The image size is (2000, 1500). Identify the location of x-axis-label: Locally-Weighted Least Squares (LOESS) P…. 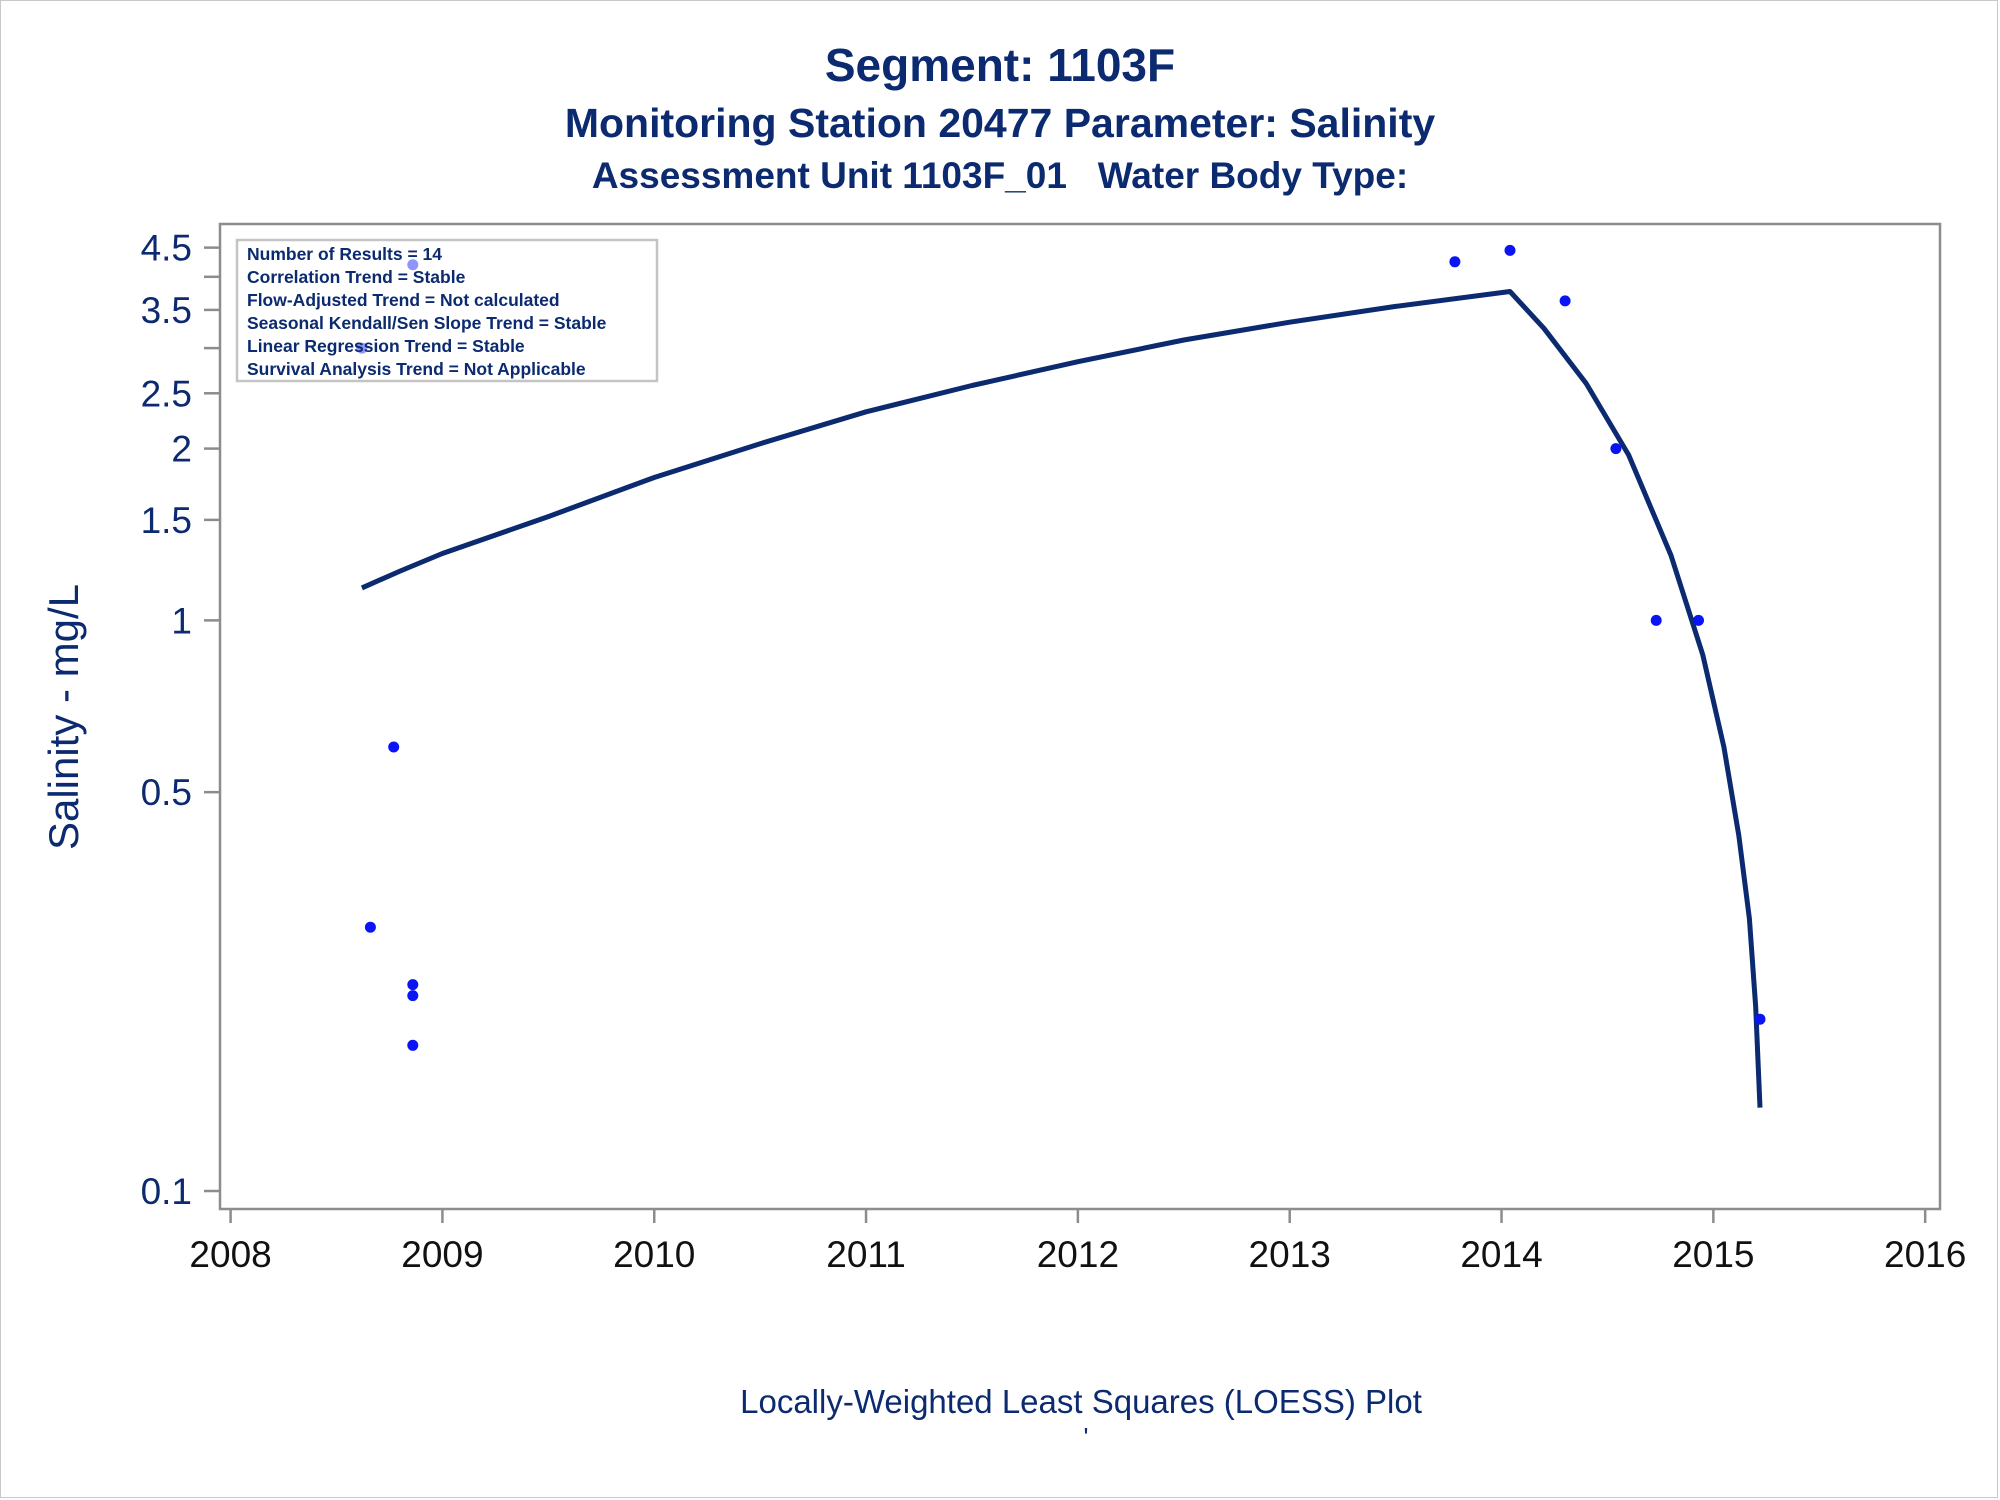
(1081, 1401).